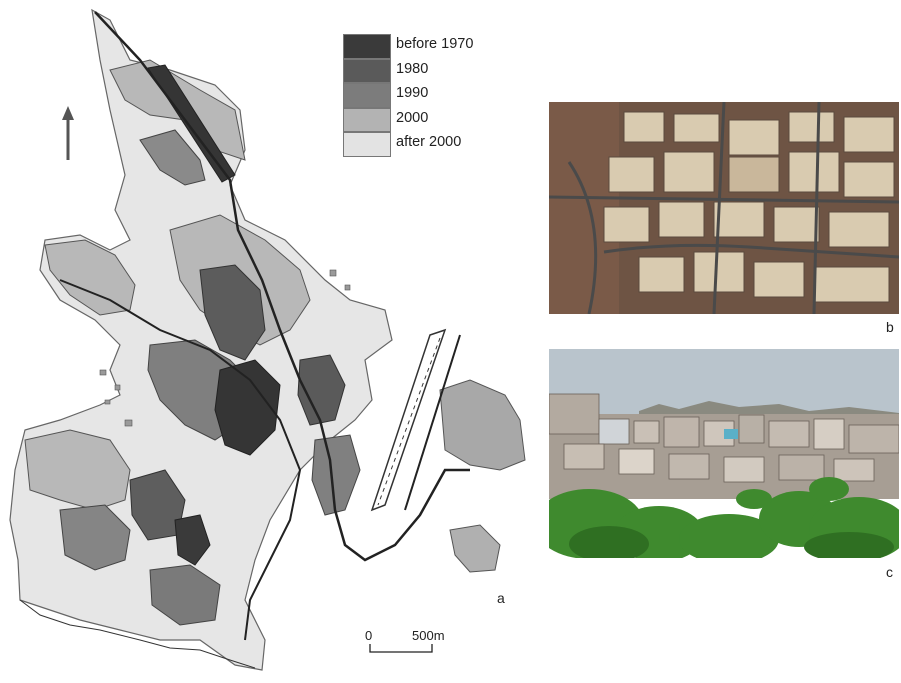 Image resolution: width=901 pixels, height=683 pixels. Describe the element at coordinates (95, 537) in the screenshot. I see `zone-1990-southwest` at that location.